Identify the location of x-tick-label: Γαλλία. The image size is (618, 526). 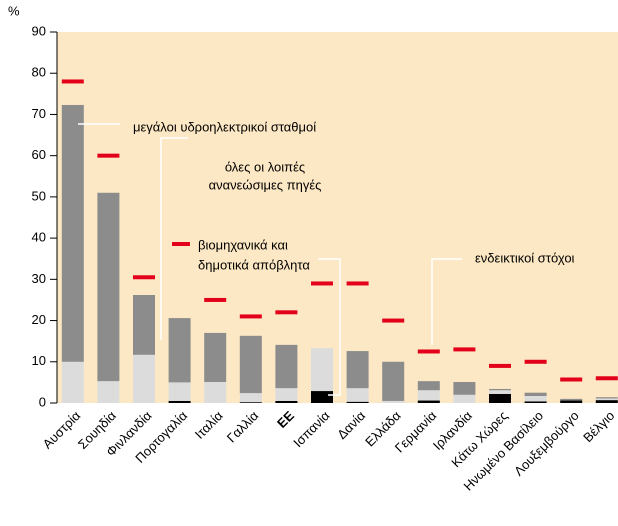
(243, 427).